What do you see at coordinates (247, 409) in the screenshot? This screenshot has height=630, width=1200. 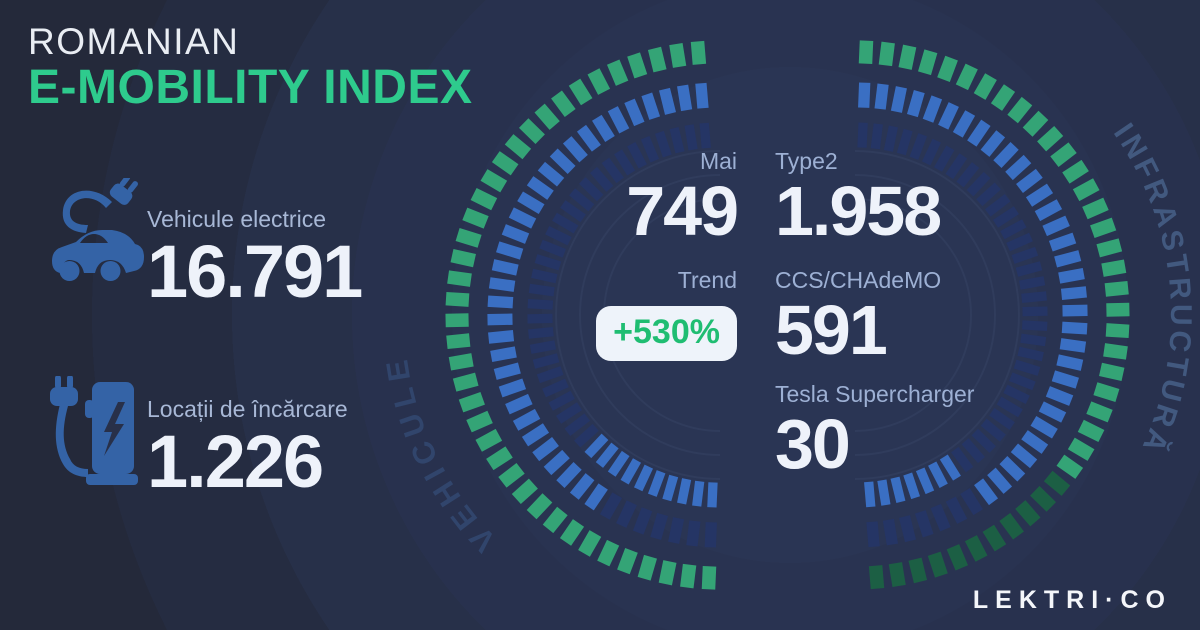 I see `stat-locations-label: Locații de încărcare` at bounding box center [247, 409].